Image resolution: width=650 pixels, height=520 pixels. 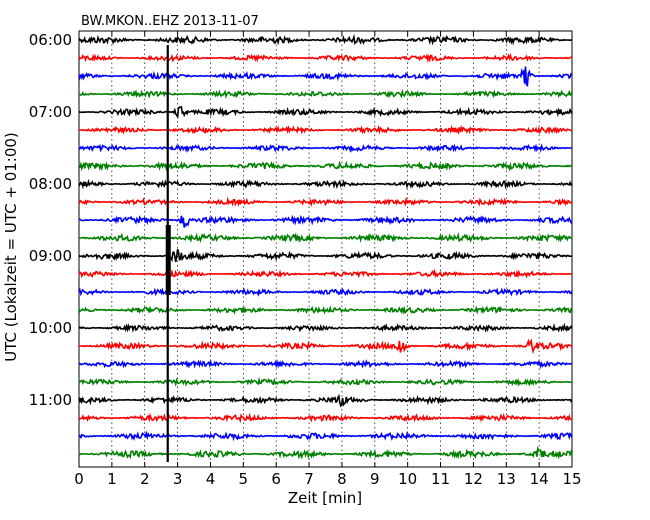 I want to click on x-tick-label-2: 2, so click(x=145, y=479).